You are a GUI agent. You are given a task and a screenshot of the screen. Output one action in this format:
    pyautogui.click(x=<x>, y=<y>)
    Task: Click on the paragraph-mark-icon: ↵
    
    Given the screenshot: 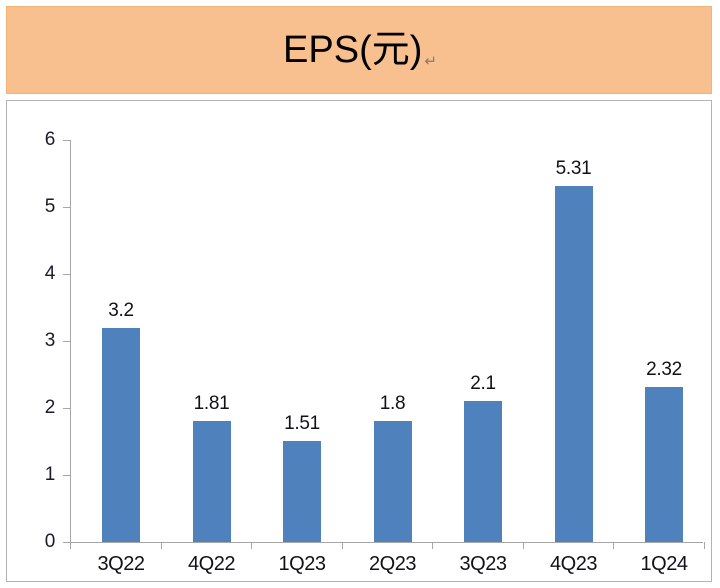 What is the action you would take?
    pyautogui.click(x=430, y=61)
    